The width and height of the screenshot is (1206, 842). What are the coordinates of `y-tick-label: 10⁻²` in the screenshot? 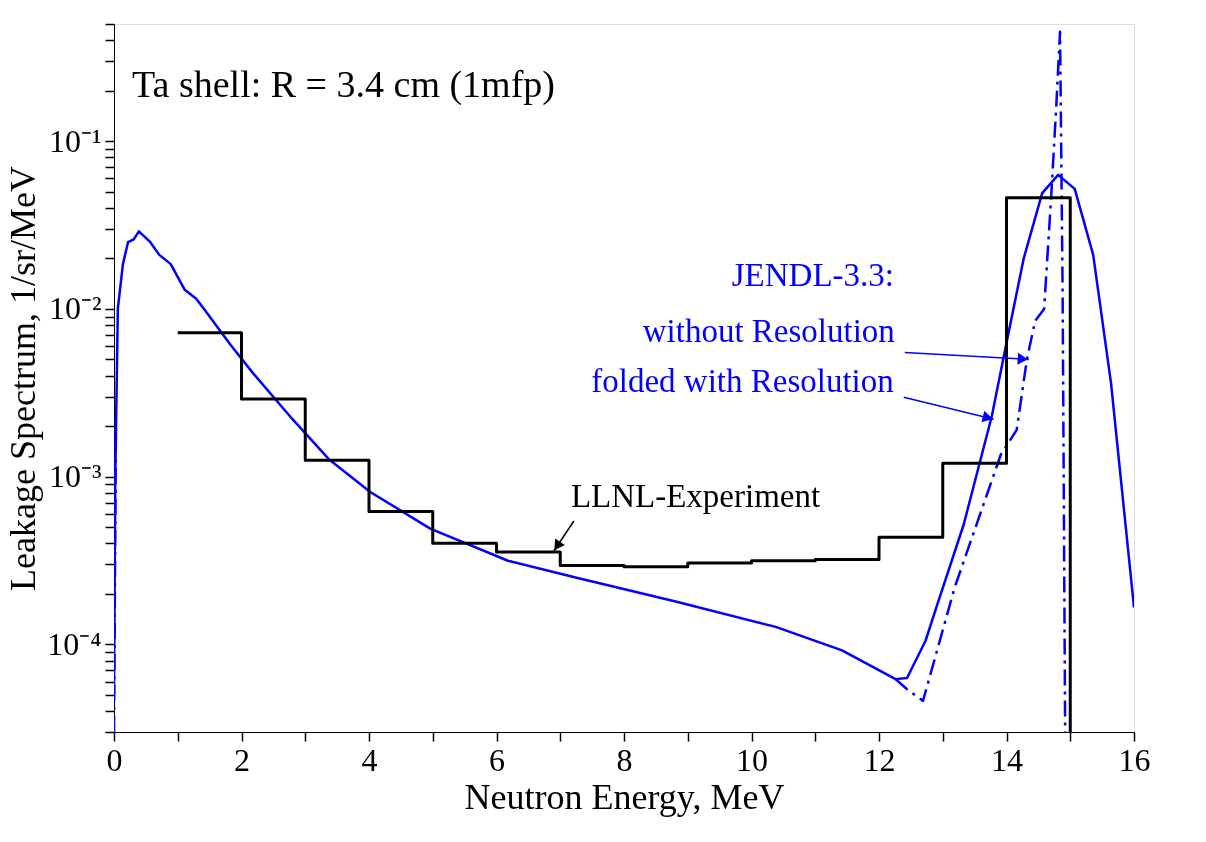 It's located at (75, 308).